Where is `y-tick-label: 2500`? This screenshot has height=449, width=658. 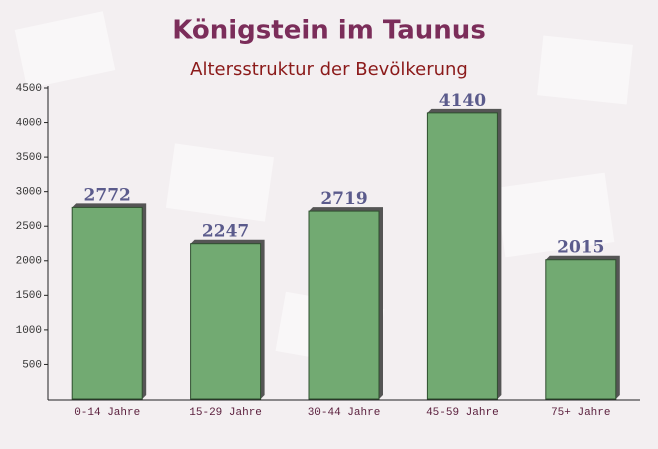 y-tick-label: 2500 is located at coordinates (29, 227).